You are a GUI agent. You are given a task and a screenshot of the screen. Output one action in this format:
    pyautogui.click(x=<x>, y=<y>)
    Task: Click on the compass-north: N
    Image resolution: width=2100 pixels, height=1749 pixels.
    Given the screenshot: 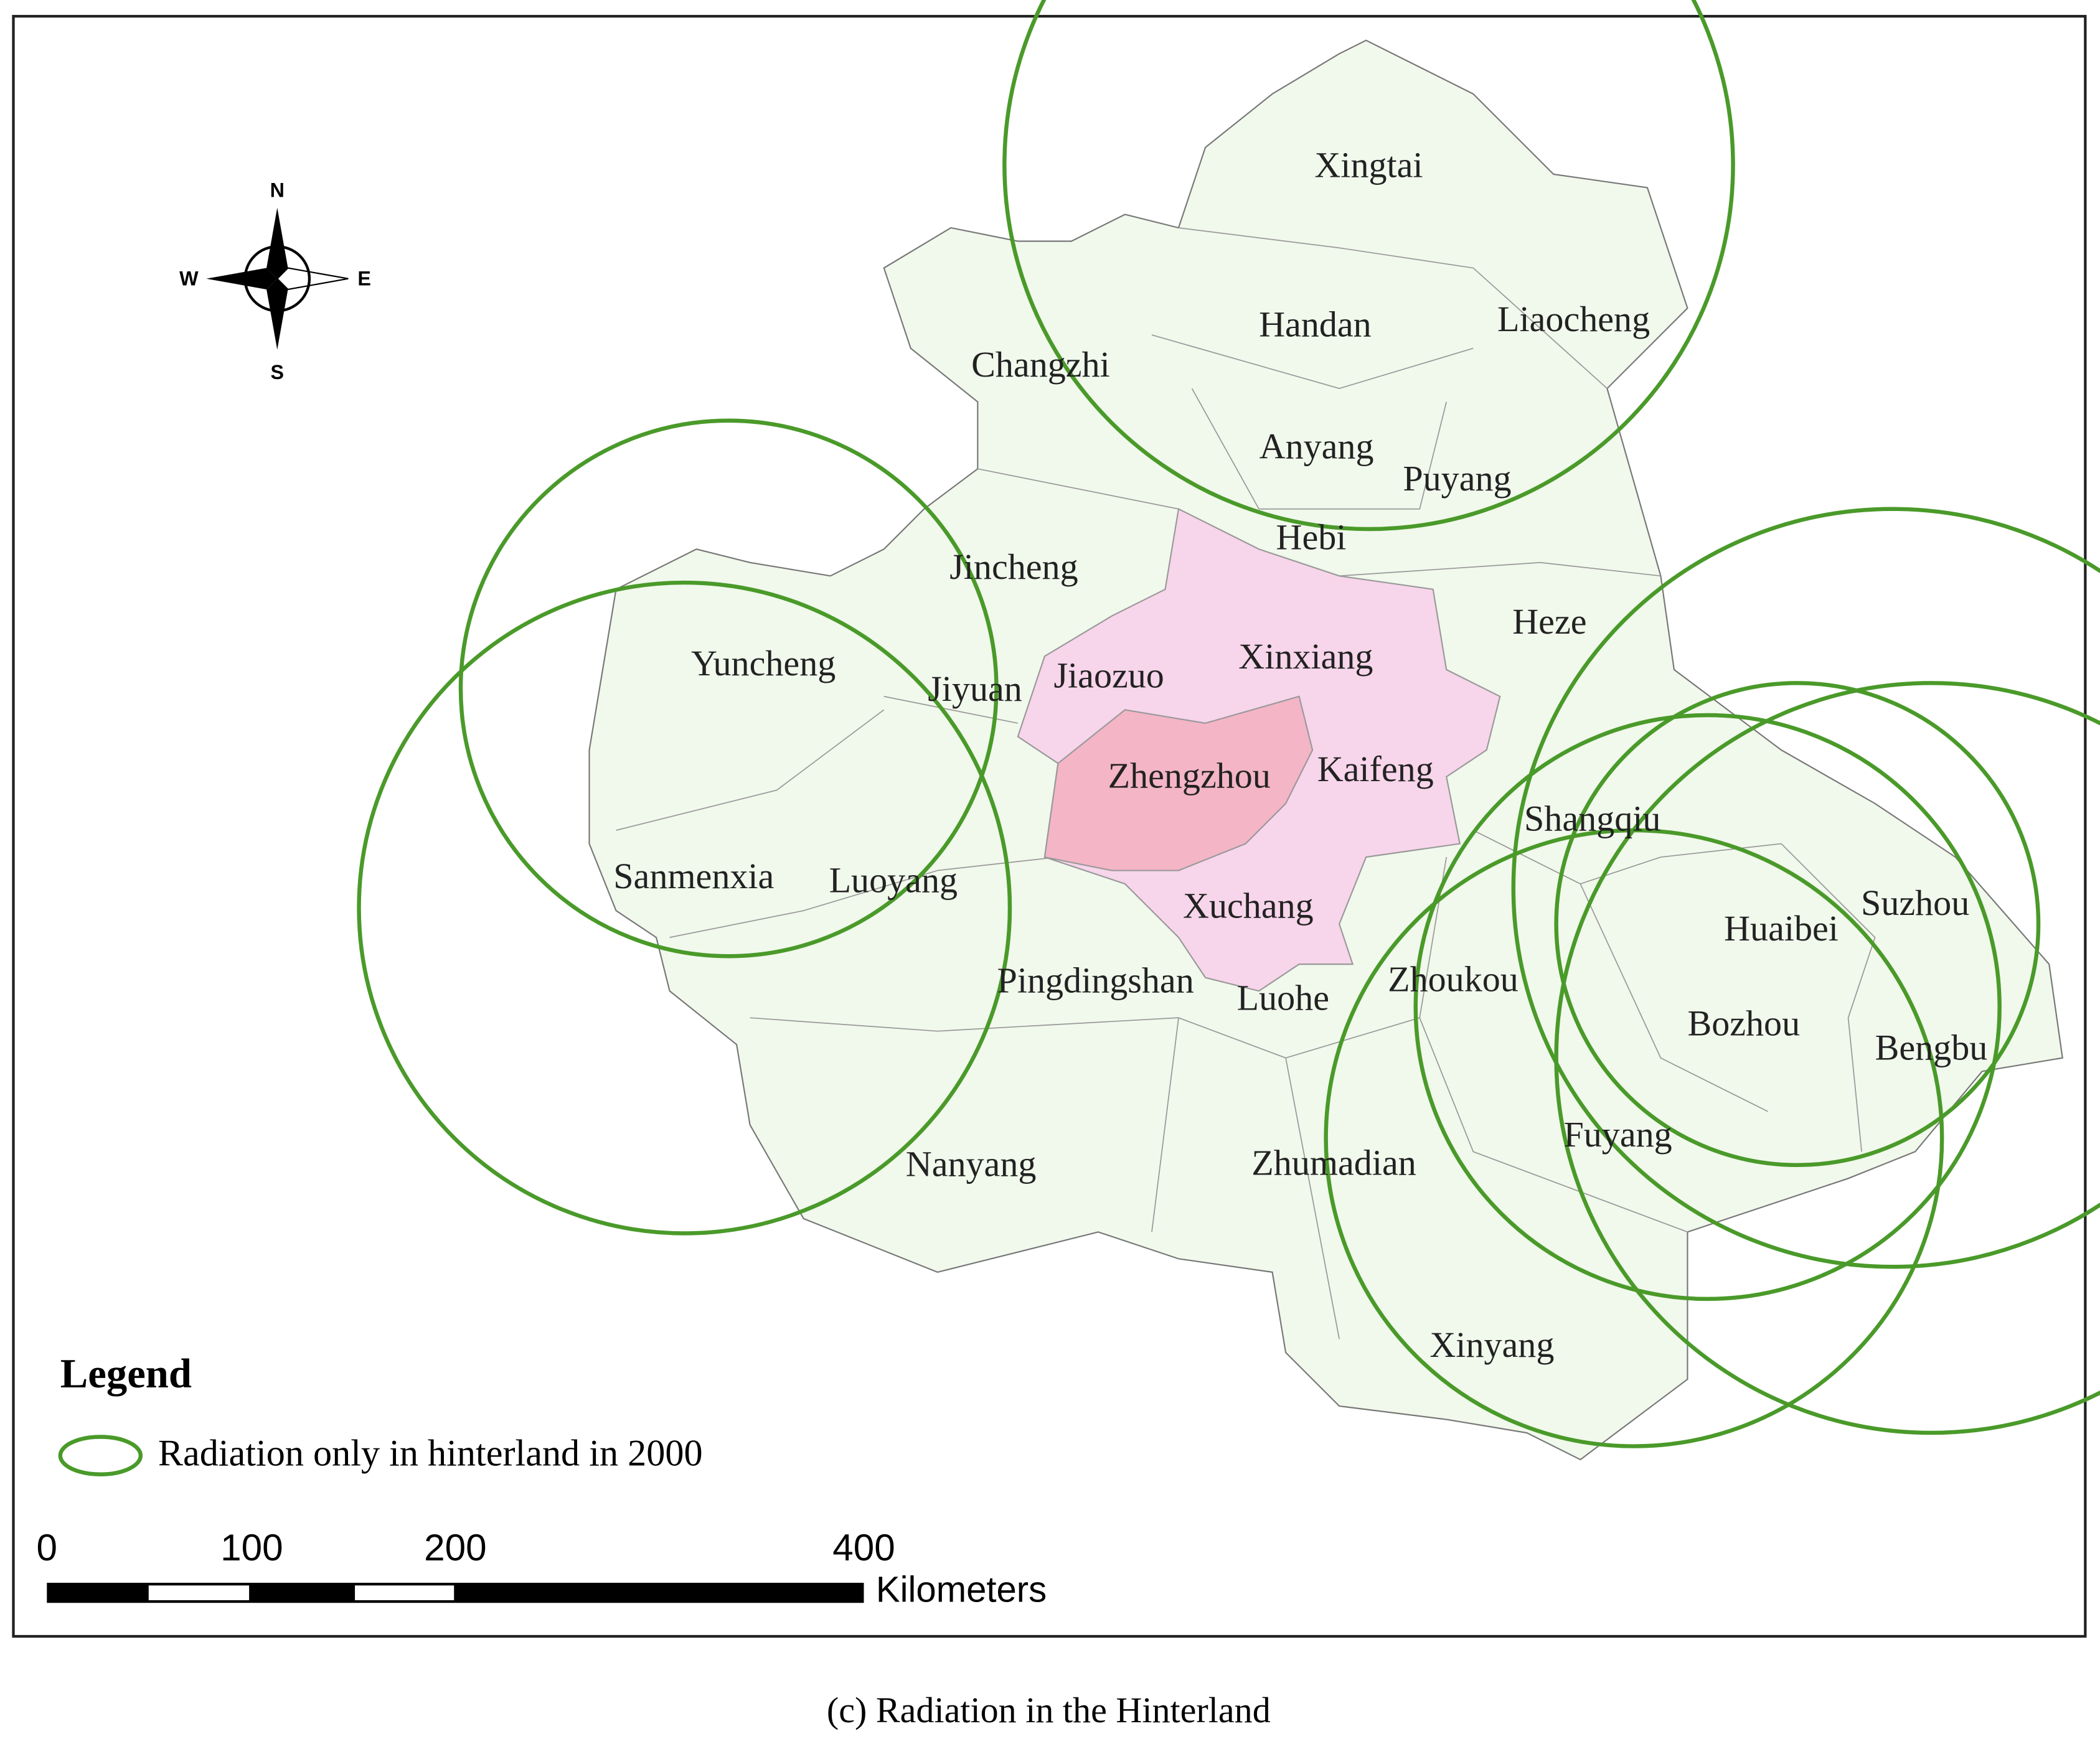 What is the action you would take?
    pyautogui.click(x=277, y=190)
    